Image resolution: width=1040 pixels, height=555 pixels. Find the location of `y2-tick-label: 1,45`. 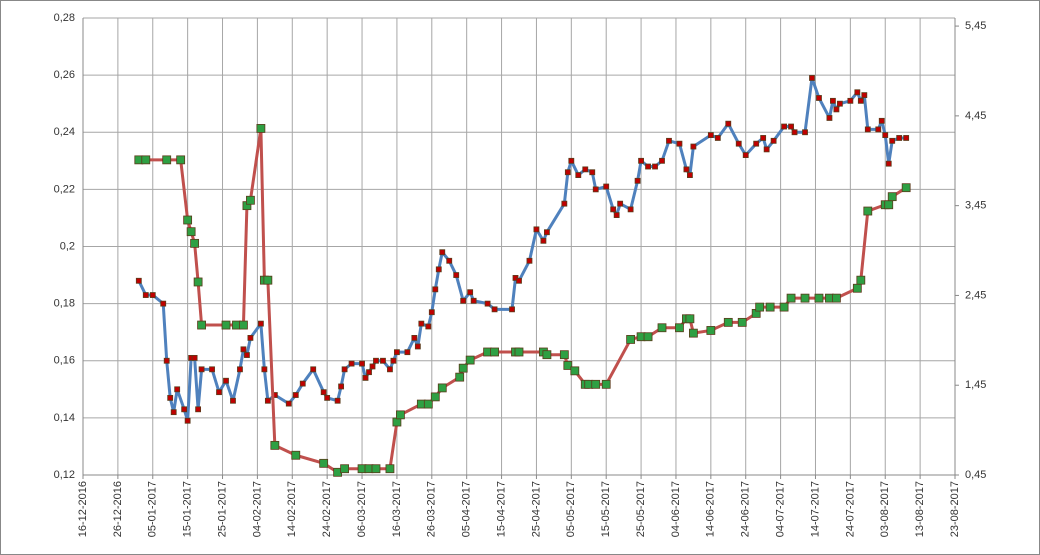

y2-tick-label: 1,45 is located at coordinates (975, 385).